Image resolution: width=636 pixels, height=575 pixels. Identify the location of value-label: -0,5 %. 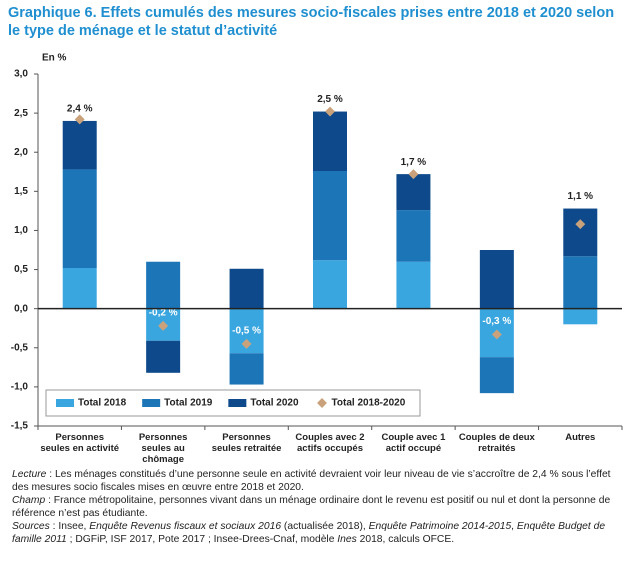
(246, 331).